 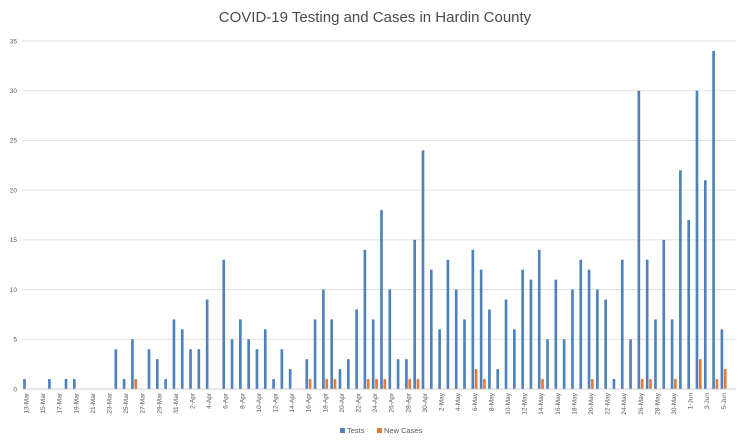 What do you see at coordinates (126, 402) in the screenshot?
I see `x-tick-label: 25-Mar` at bounding box center [126, 402].